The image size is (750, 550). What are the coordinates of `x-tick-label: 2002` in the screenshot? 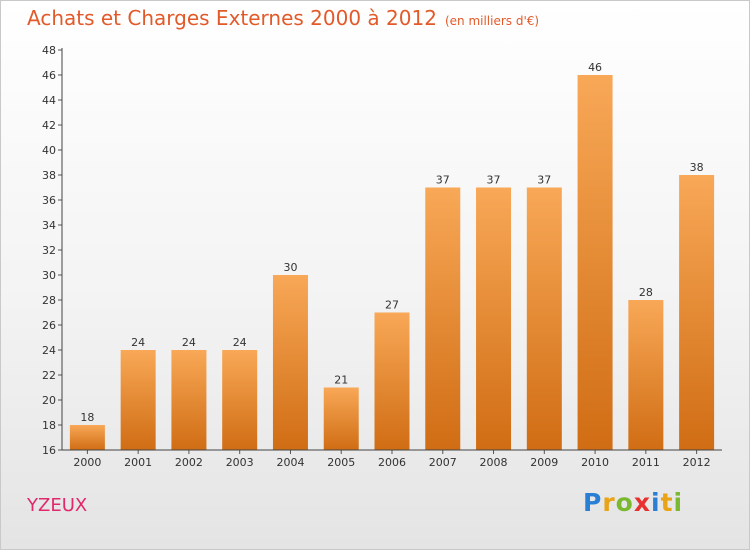 It's located at (189, 462).